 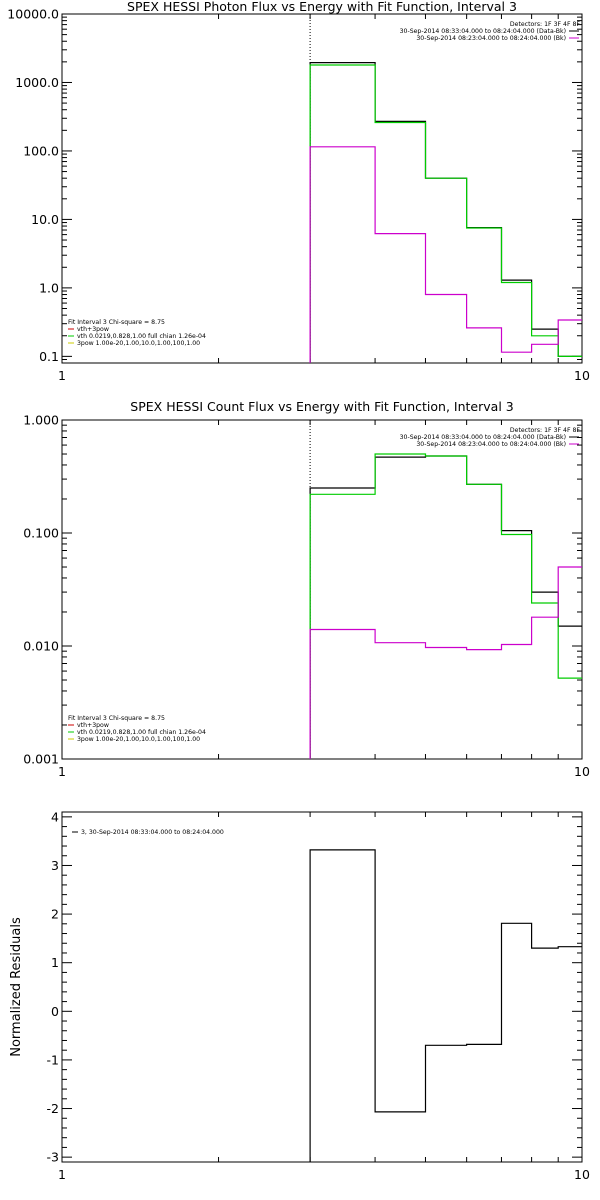 I want to click on y-tick-label: 1000.0, so click(x=37, y=82).